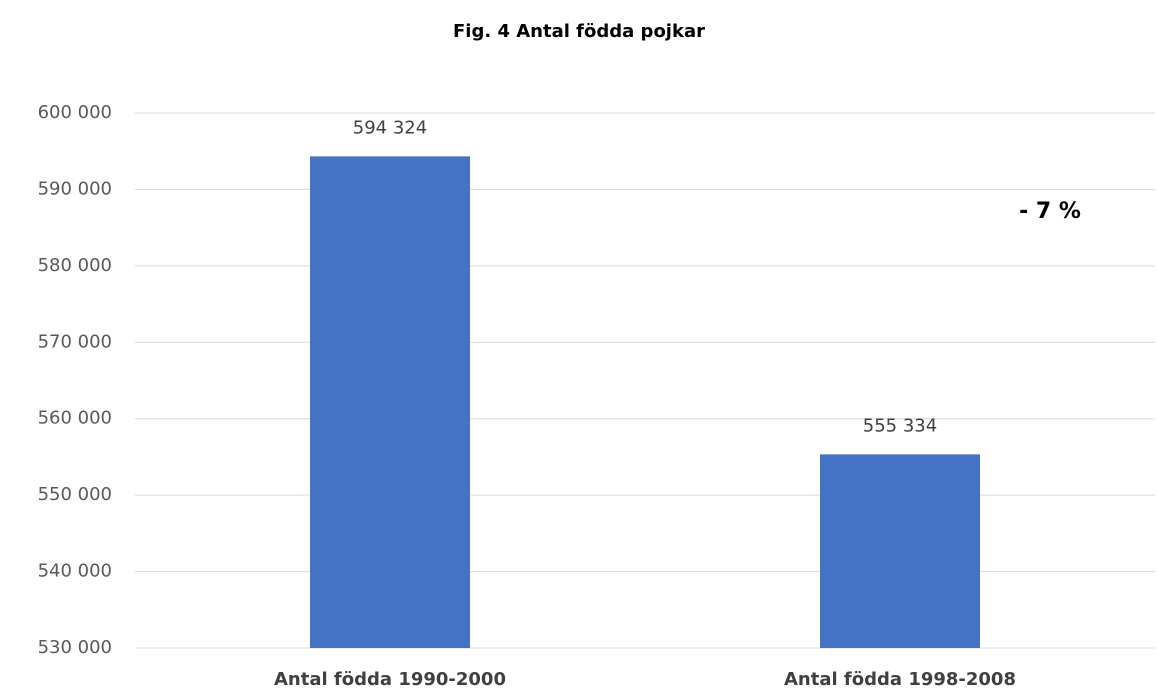 The width and height of the screenshot is (1158, 695). What do you see at coordinates (390, 127) in the screenshot?
I see `data-label: 594 324` at bounding box center [390, 127].